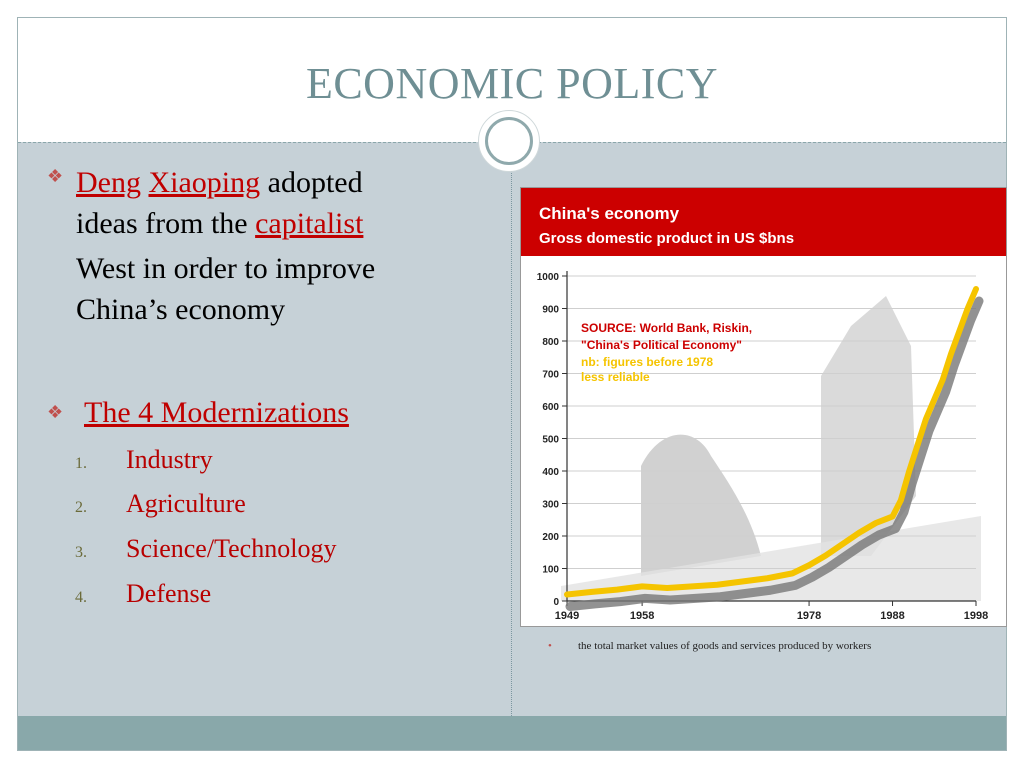  I want to click on list-item-defense: Defense, so click(169, 593).